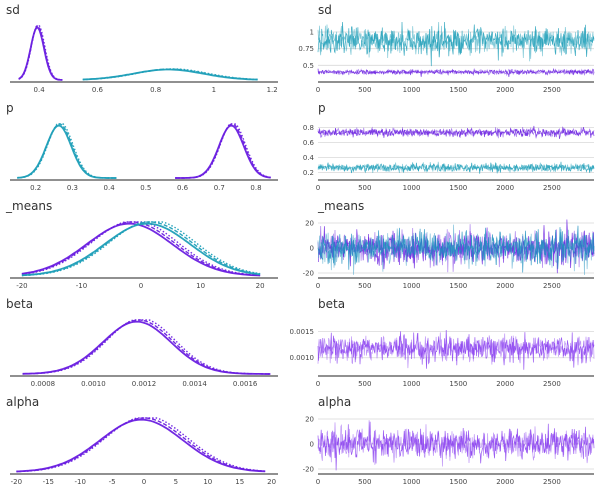  What do you see at coordinates (272, 90) in the screenshot?
I see `x-tick-label: 1.2` at bounding box center [272, 90].